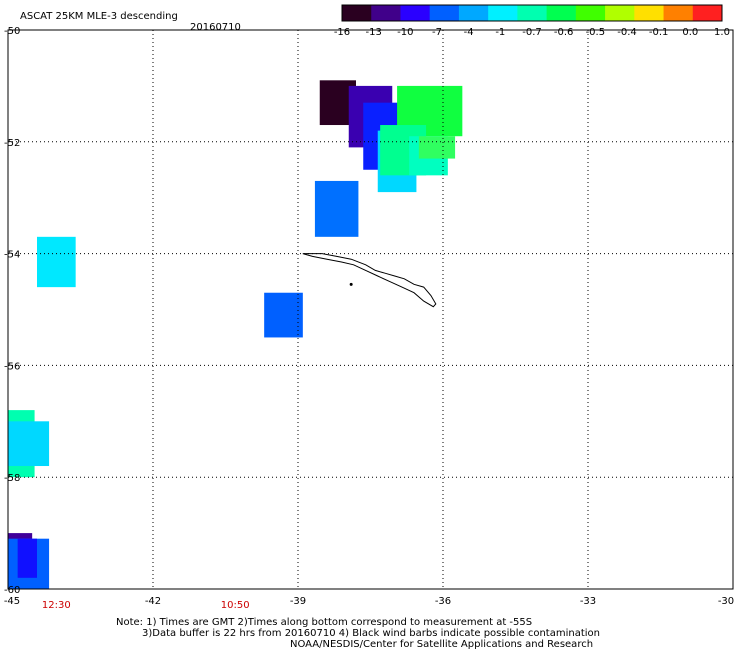  What do you see at coordinates (437, 32) in the screenshot?
I see `colorbar-label-3: -7` at bounding box center [437, 32].